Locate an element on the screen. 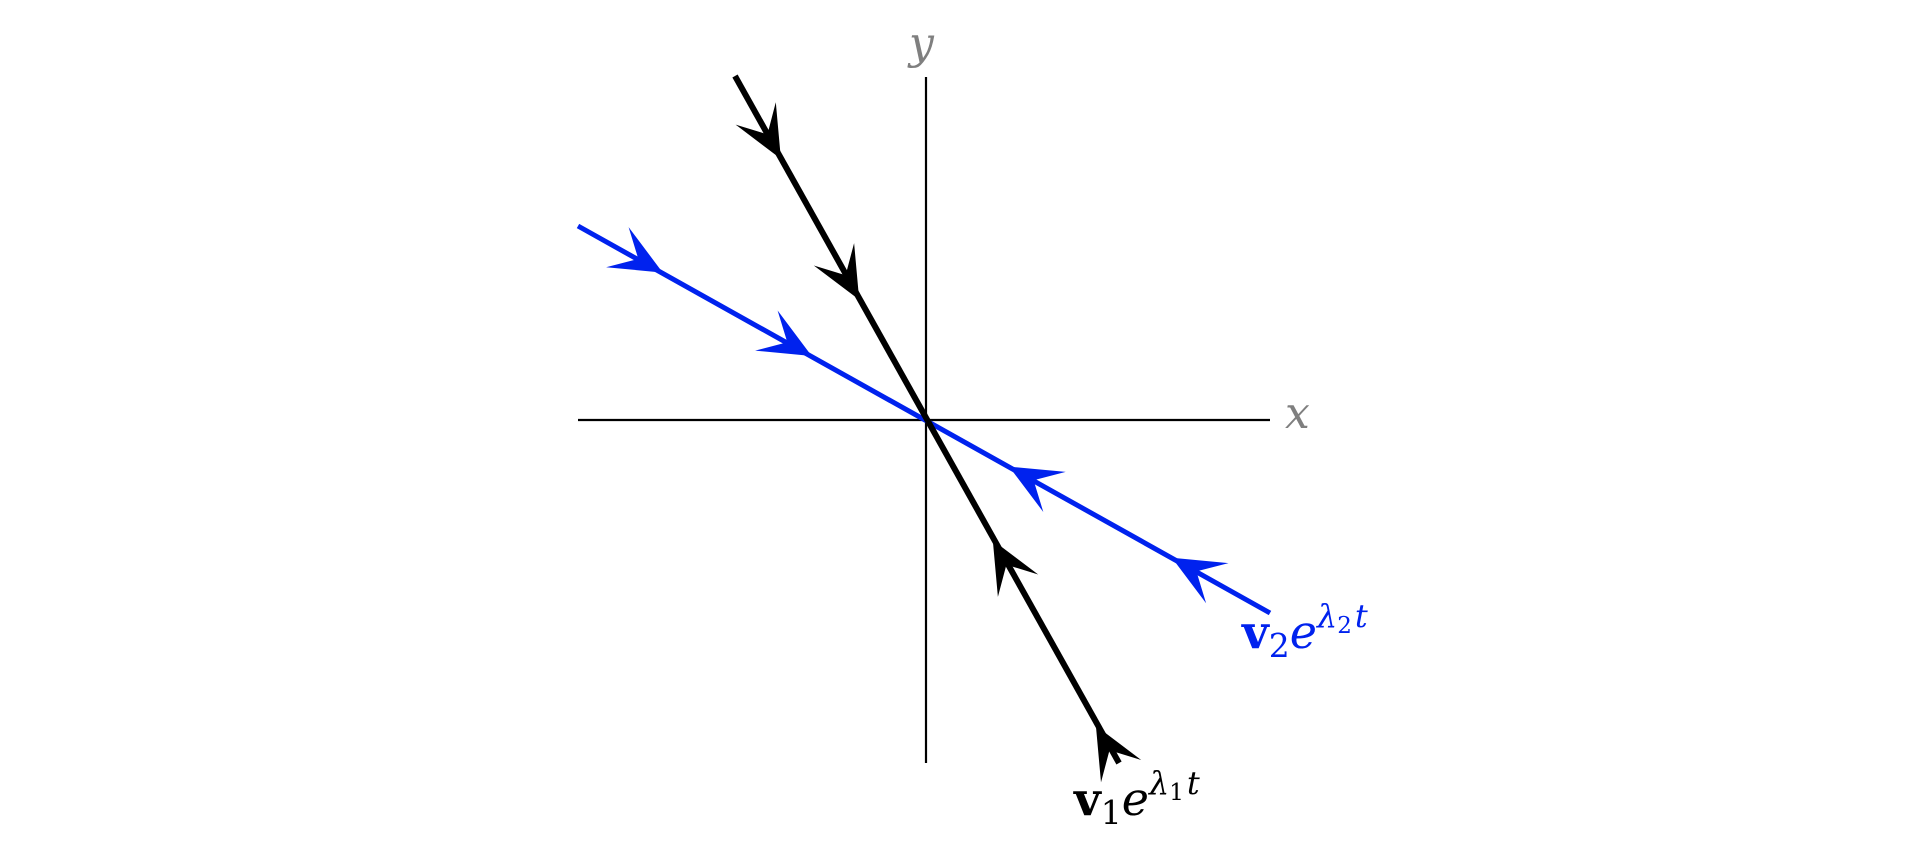 This screenshot has width=1930, height=854. eigen2-label: v2eλ2t is located at coordinates (1304, 631).